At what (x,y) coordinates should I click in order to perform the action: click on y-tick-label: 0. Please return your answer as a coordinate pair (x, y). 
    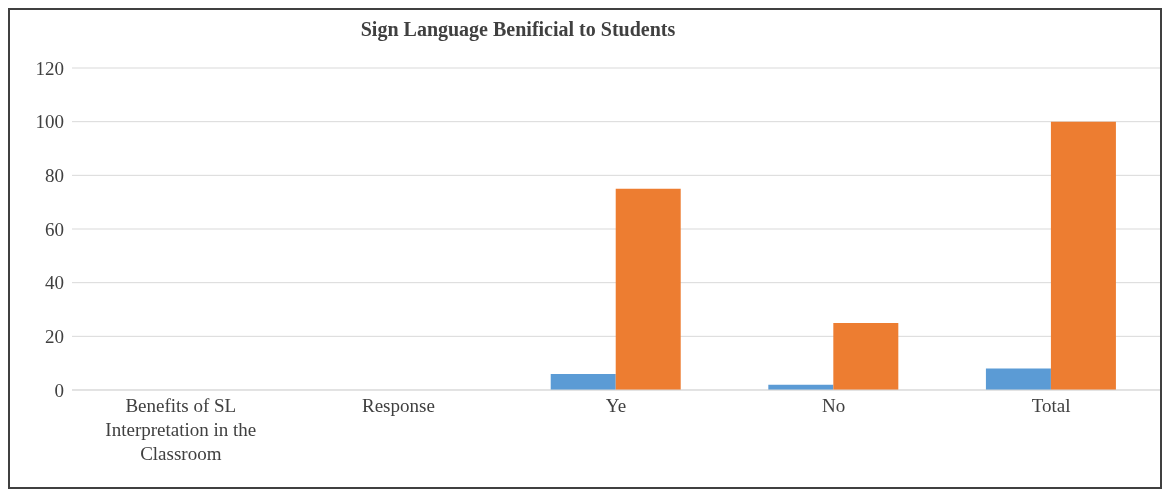
    Looking at the image, I should click on (59, 390).